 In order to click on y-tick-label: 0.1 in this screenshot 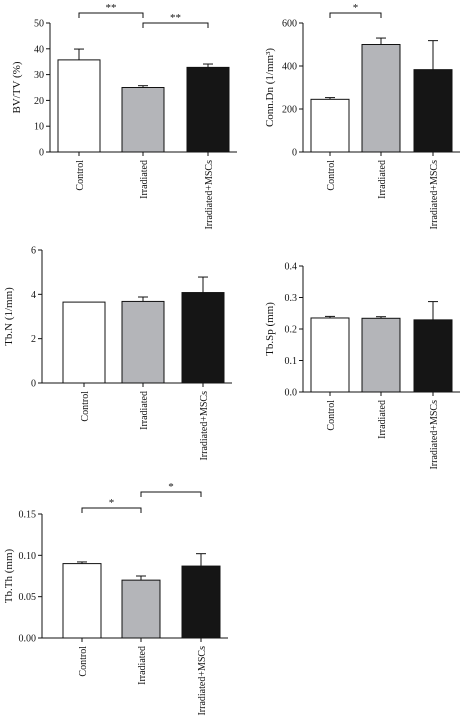, I will do `click(291, 361)`.